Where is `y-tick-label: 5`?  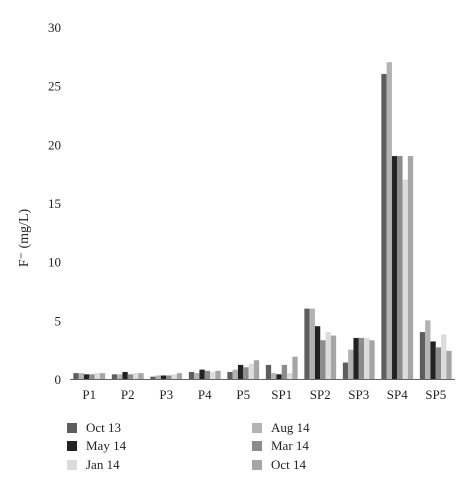 y-tick-label: 5 is located at coordinates (58, 320).